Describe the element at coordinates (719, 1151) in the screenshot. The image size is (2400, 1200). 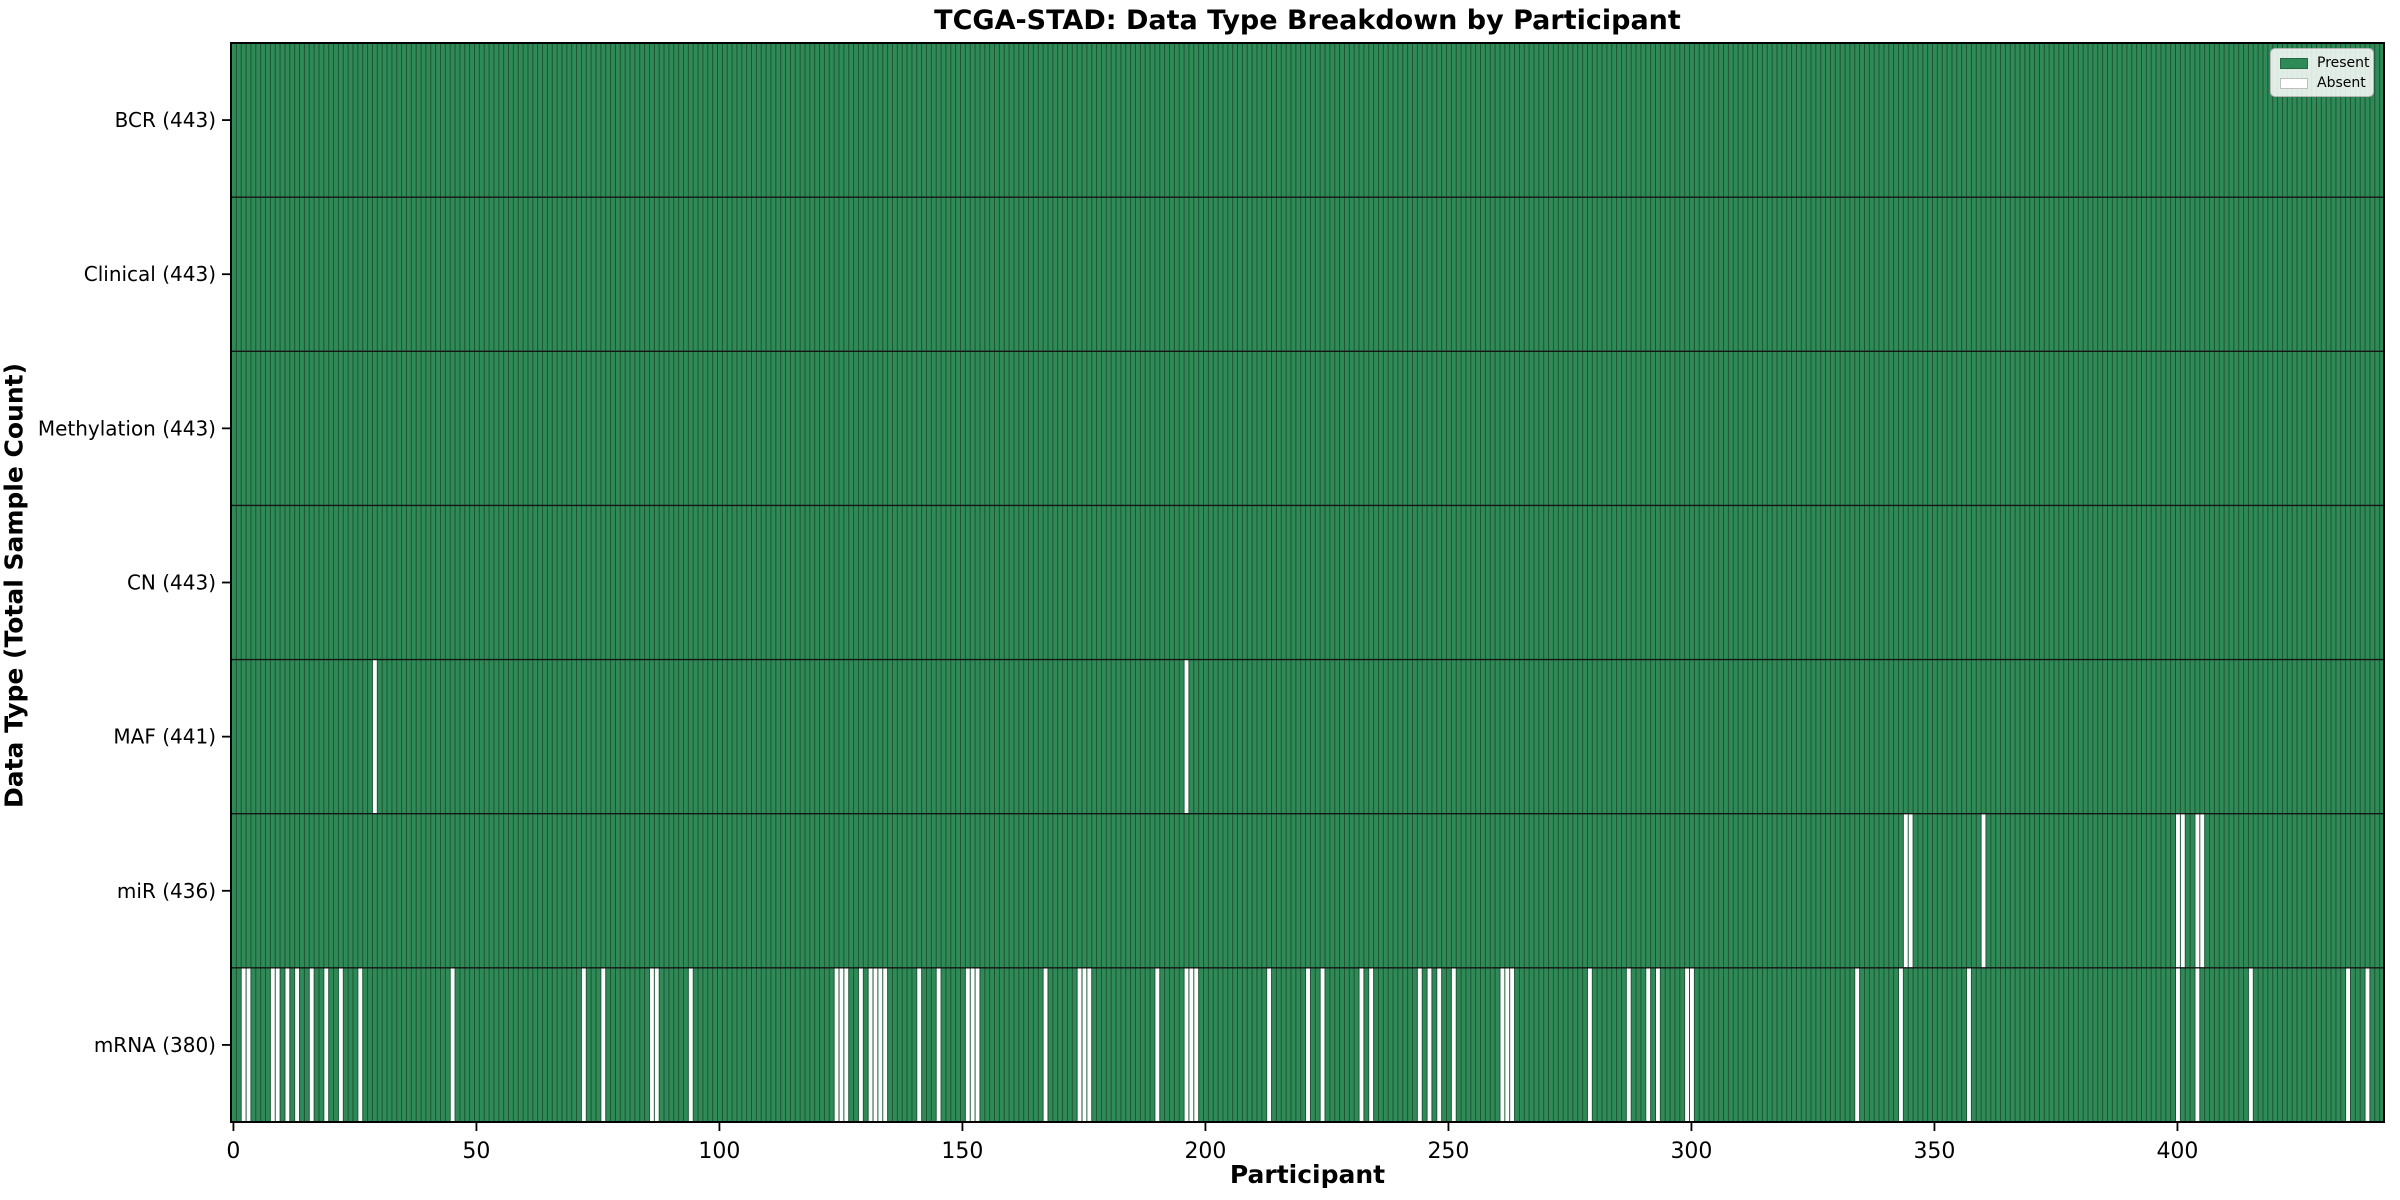
I see `x-tick-label: 100` at that location.